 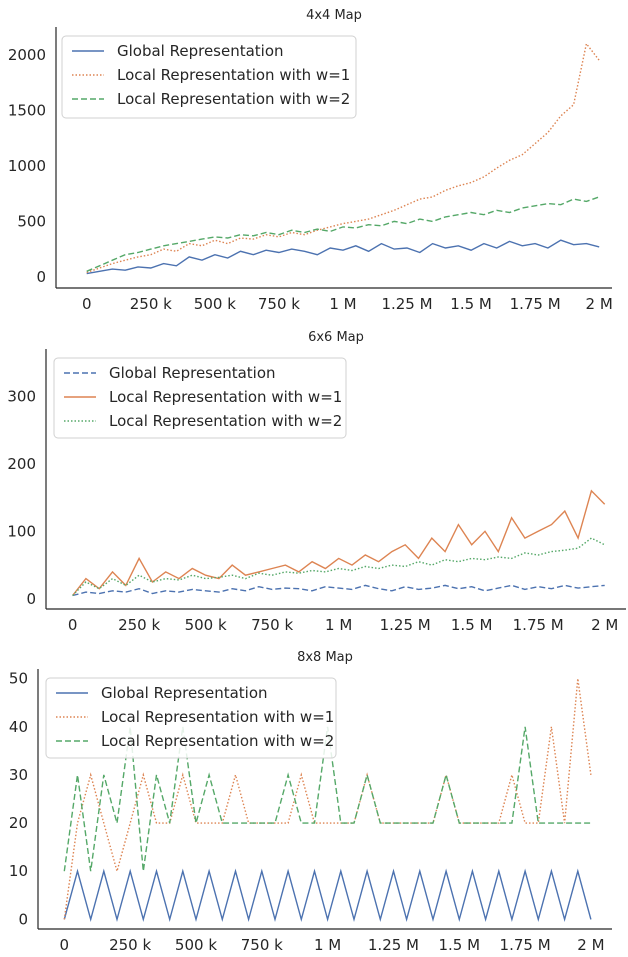 I want to click on y-tick-label: 2000, so click(x=27, y=55).